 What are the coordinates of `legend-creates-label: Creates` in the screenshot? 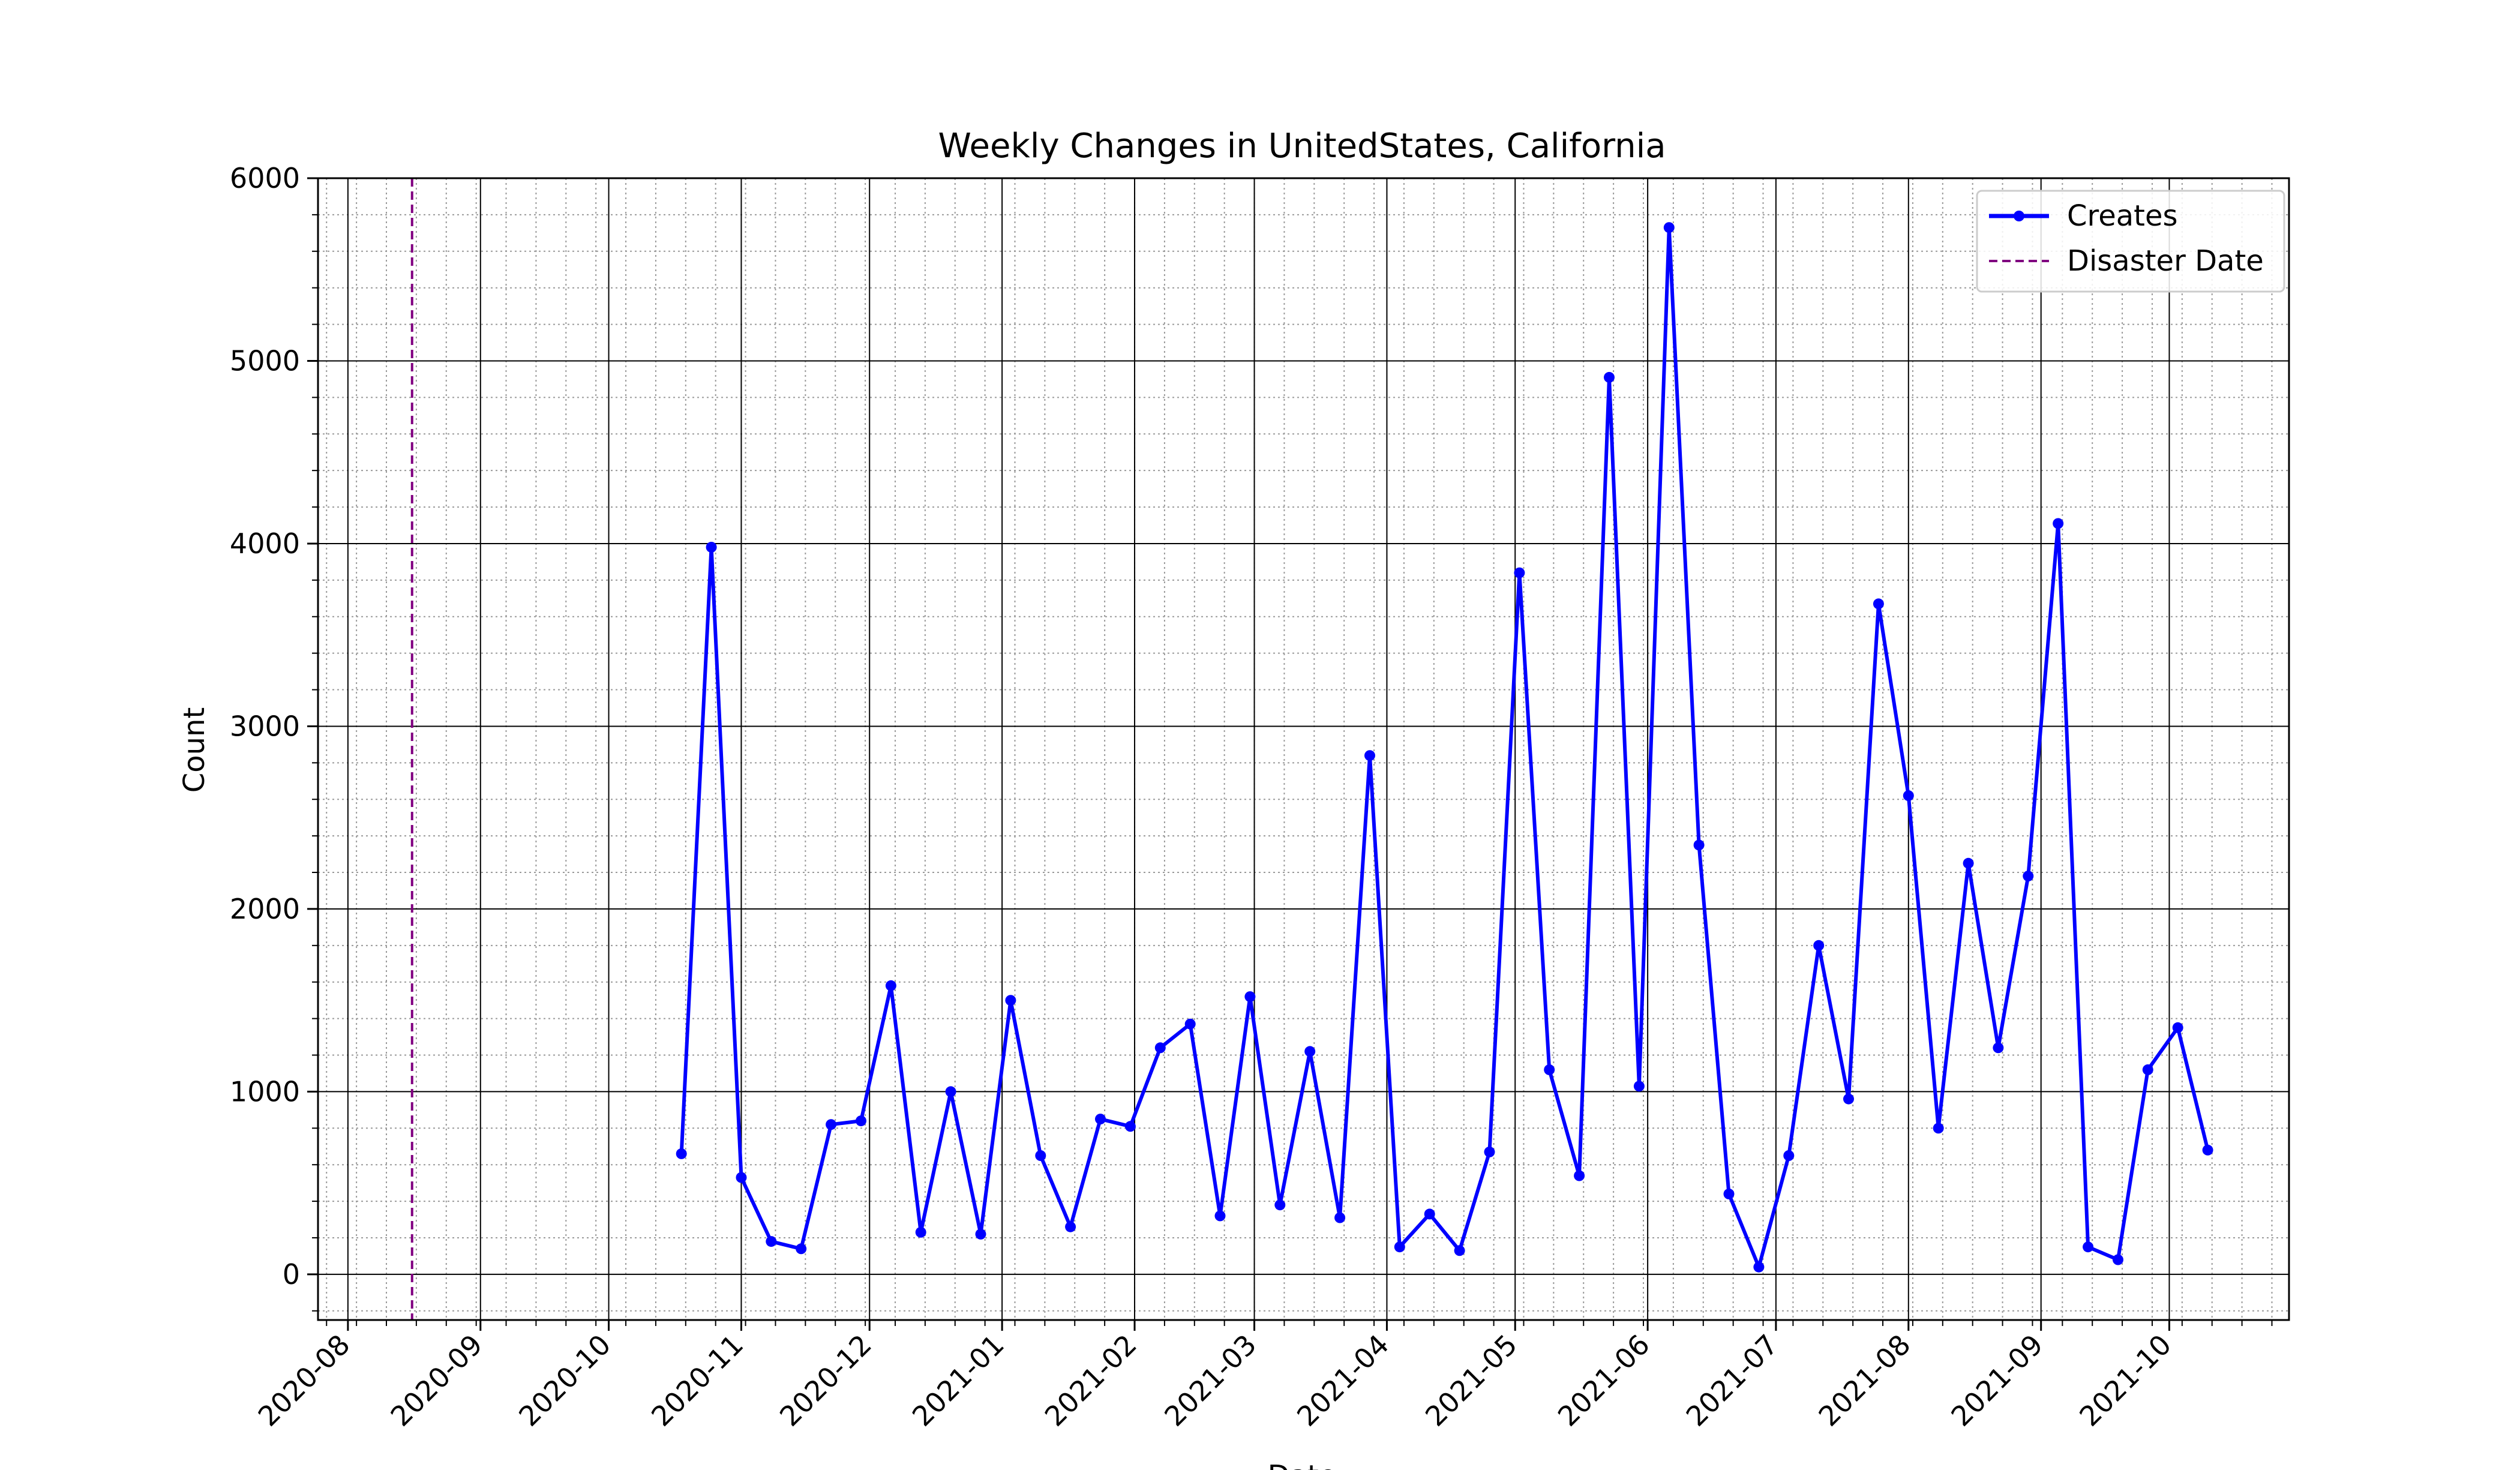 It's located at (2122, 216).